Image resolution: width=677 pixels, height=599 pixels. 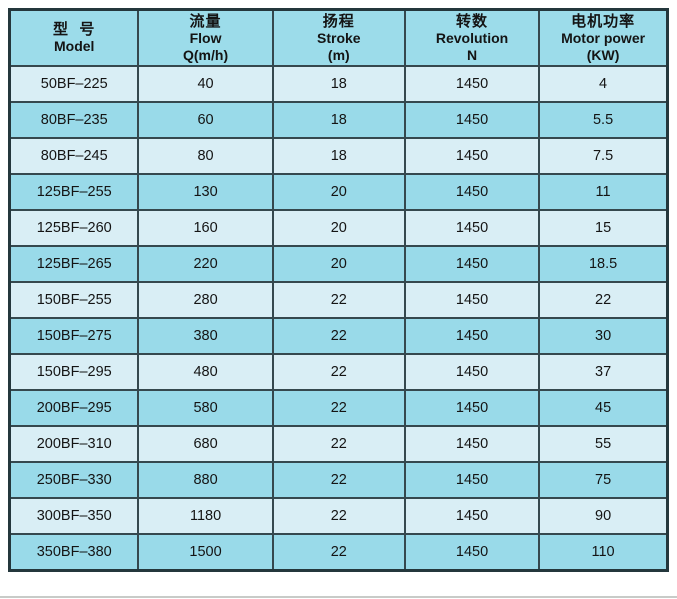 What do you see at coordinates (603, 37) in the screenshot?
I see `header-motor-power-en: Motor power` at bounding box center [603, 37].